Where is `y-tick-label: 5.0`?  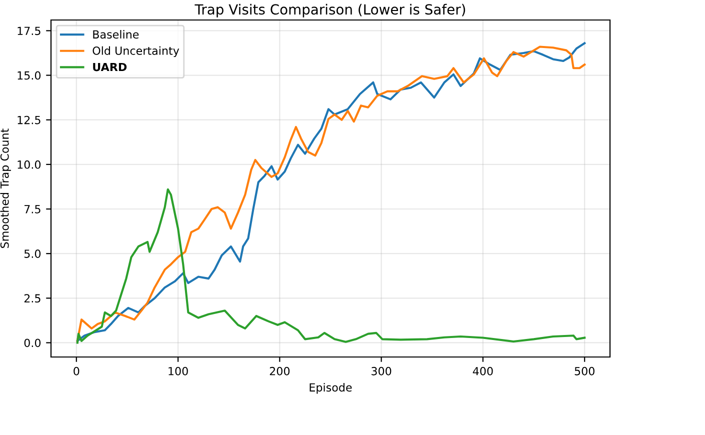
y-tick-label: 5.0 is located at coordinates (32, 254).